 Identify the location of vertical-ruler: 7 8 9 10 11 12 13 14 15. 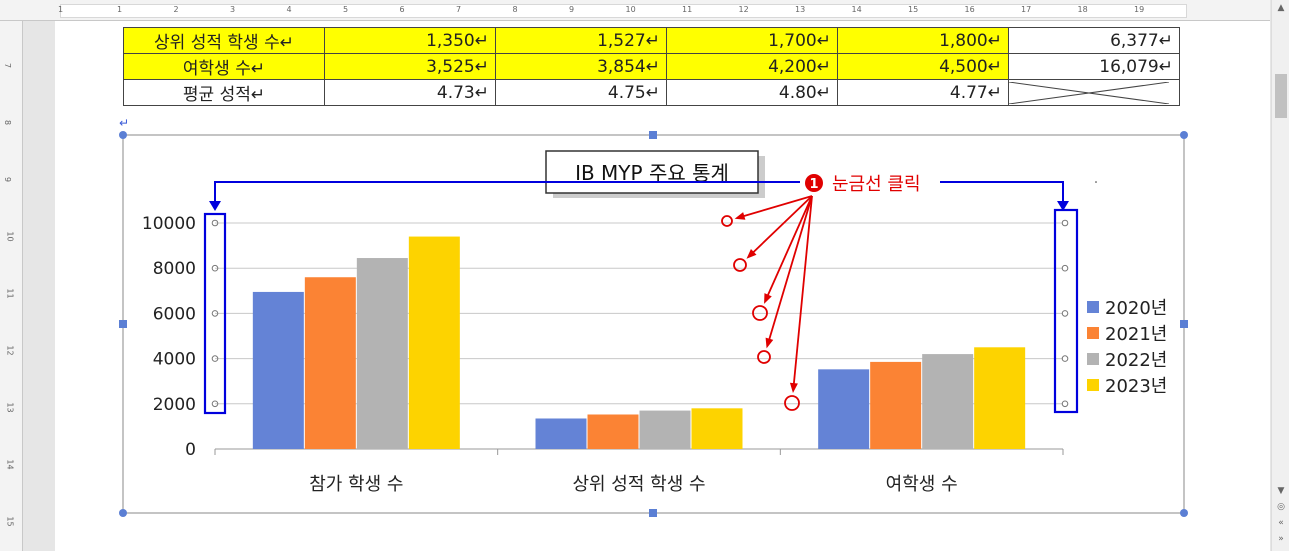
(11, 286).